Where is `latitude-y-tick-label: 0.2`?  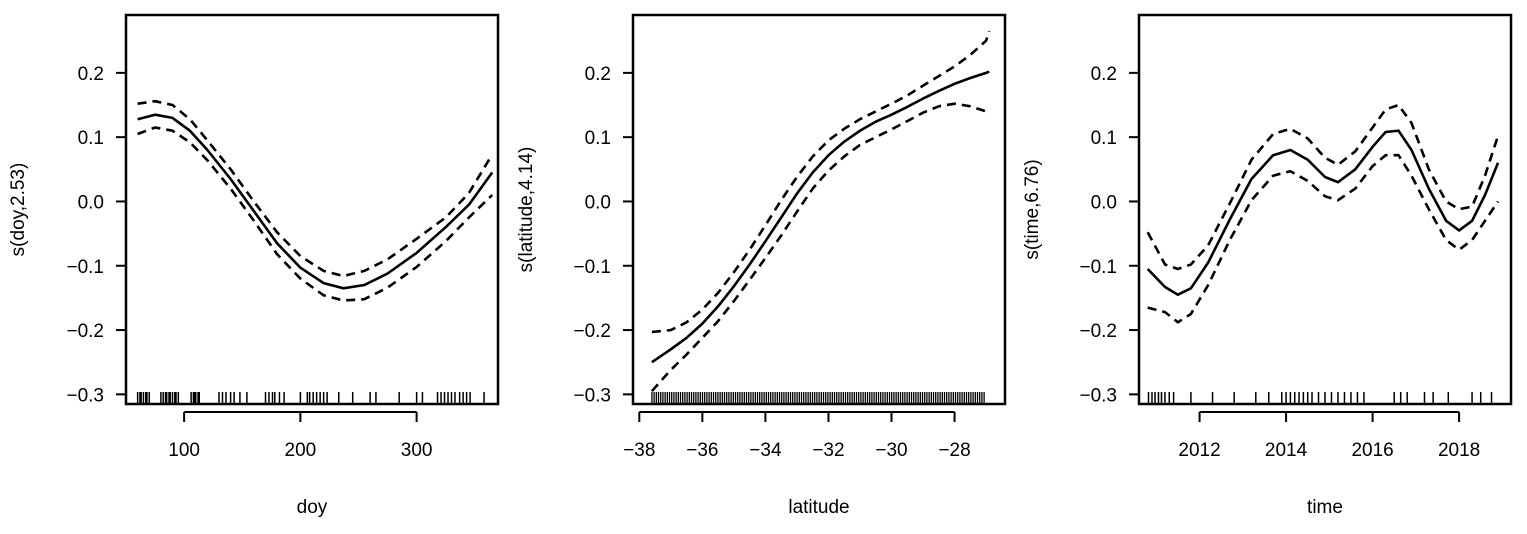 latitude-y-tick-label: 0.2 is located at coordinates (598, 74).